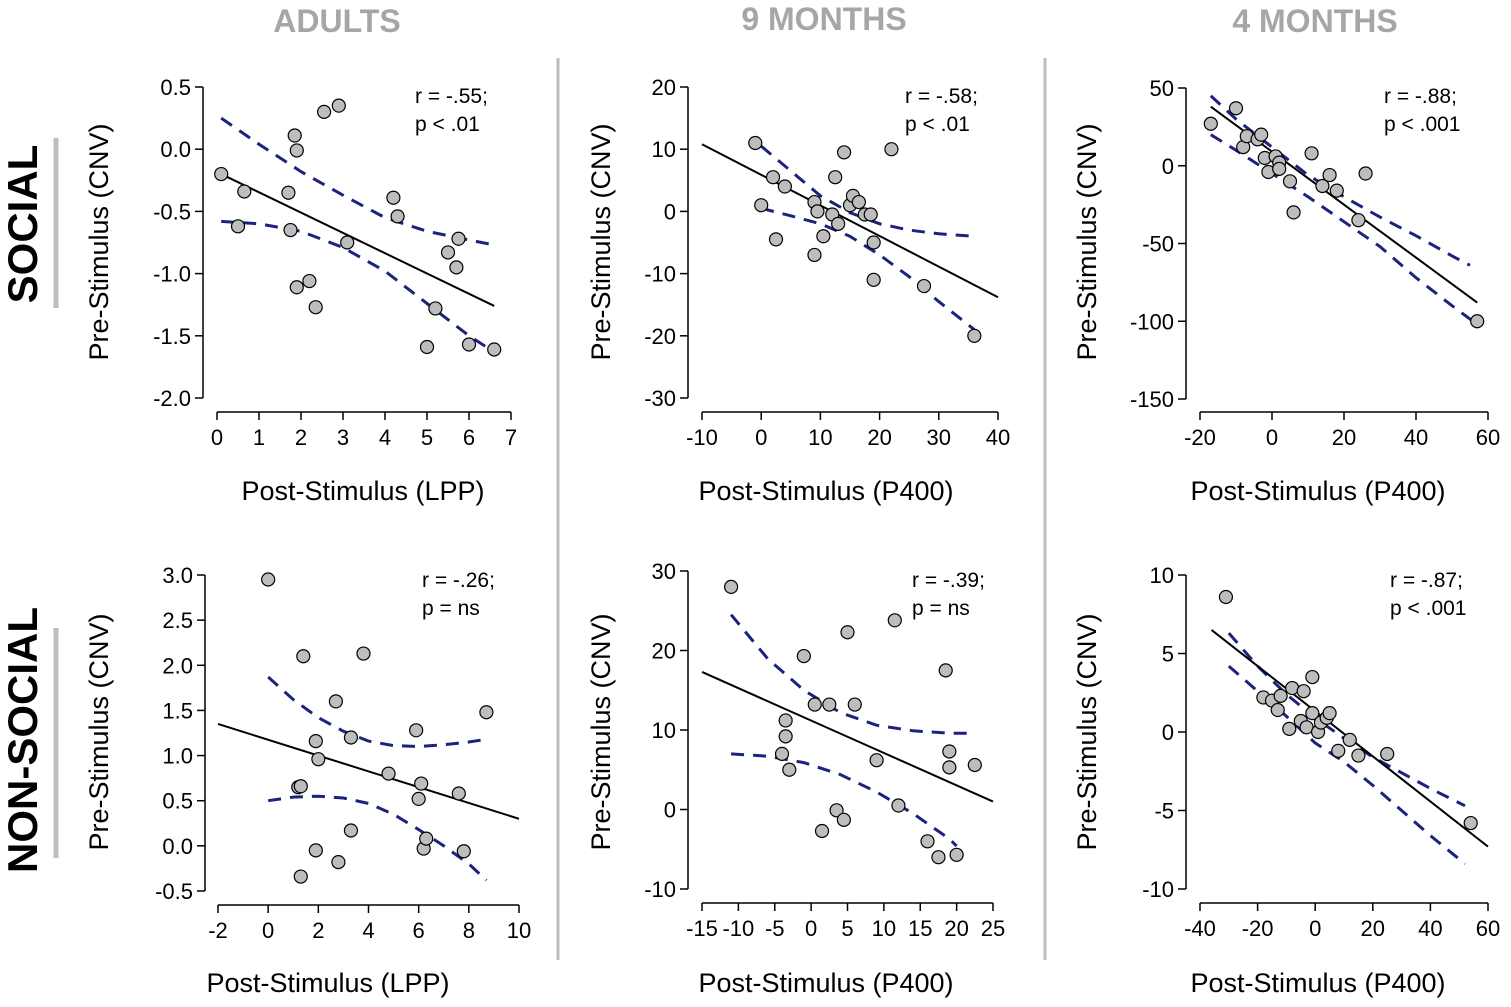 This screenshot has height=1007, width=1511. What do you see at coordinates (920, 928) in the screenshot?
I see `x-tick-label: 15` at bounding box center [920, 928].